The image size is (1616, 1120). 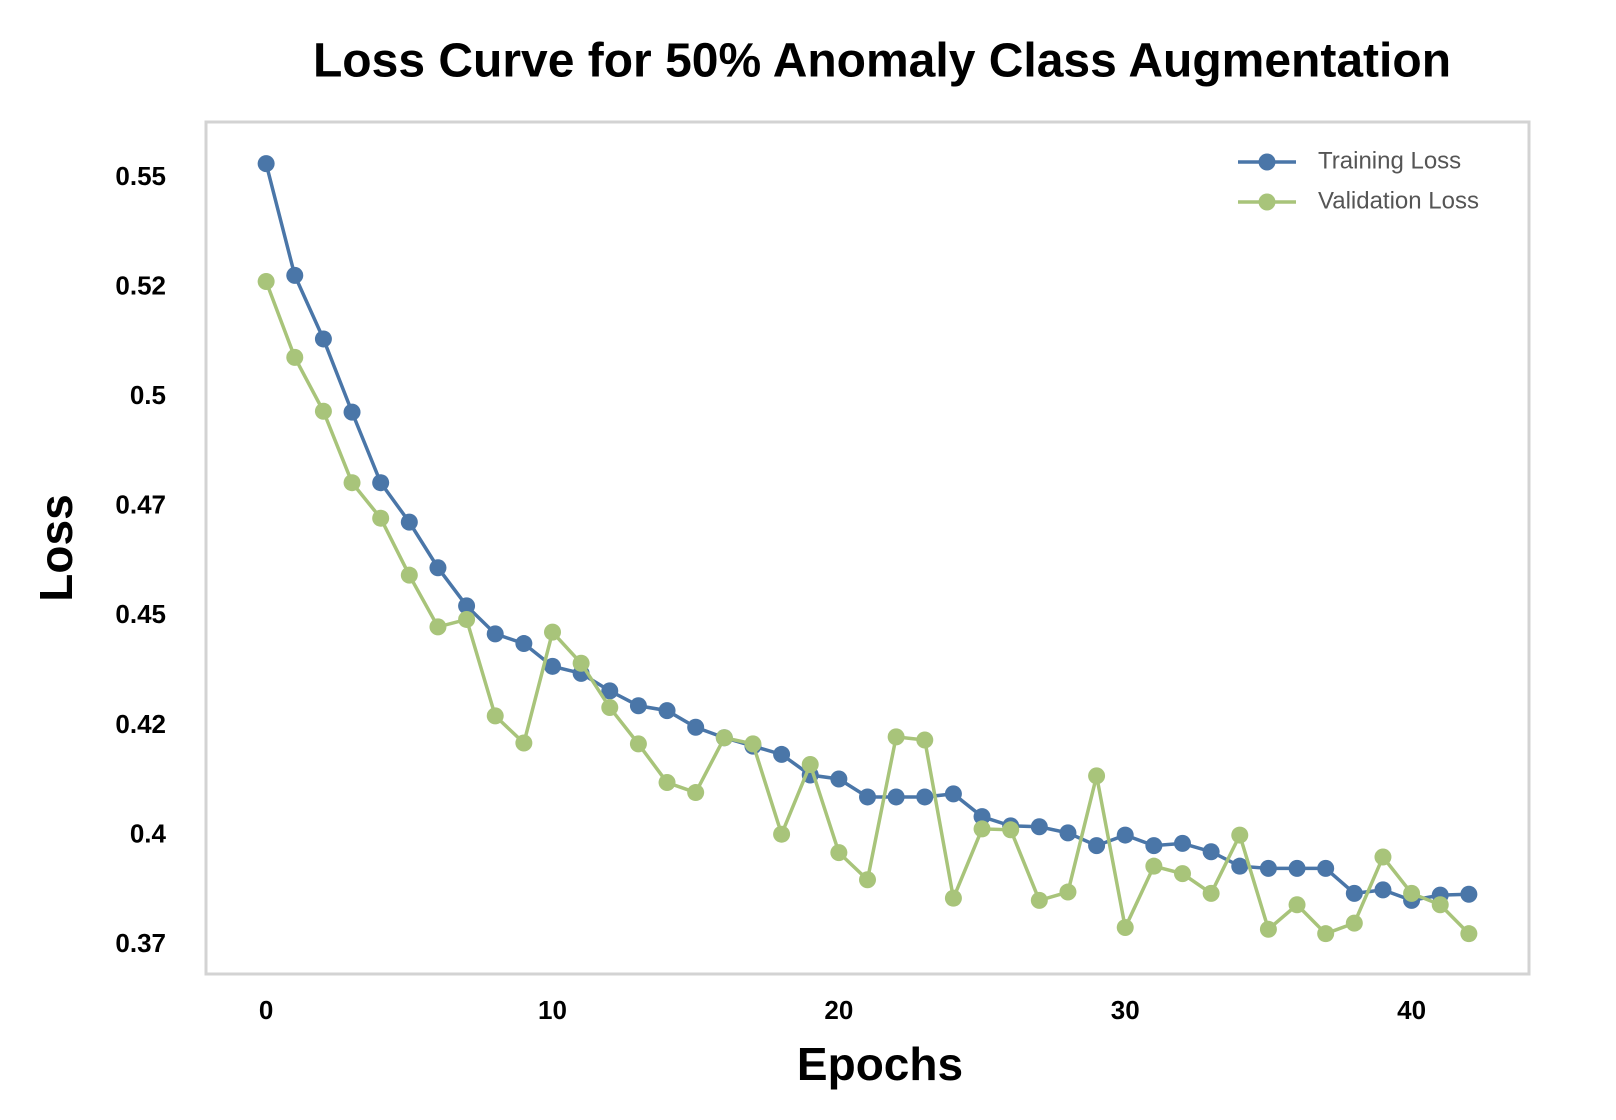 I want to click on x-tick-label: 20, so click(x=838, y=1010).